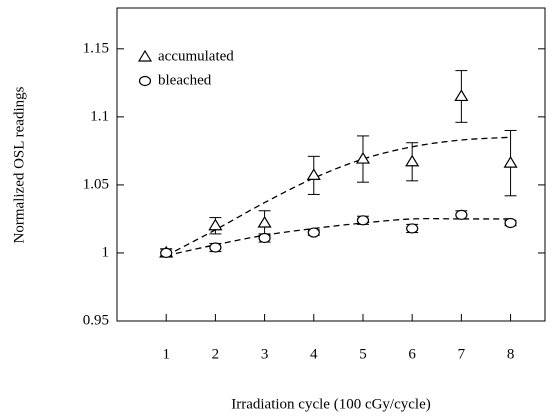 This screenshot has width=552, height=417. I want to click on x-tick-label: 2, so click(216, 354).